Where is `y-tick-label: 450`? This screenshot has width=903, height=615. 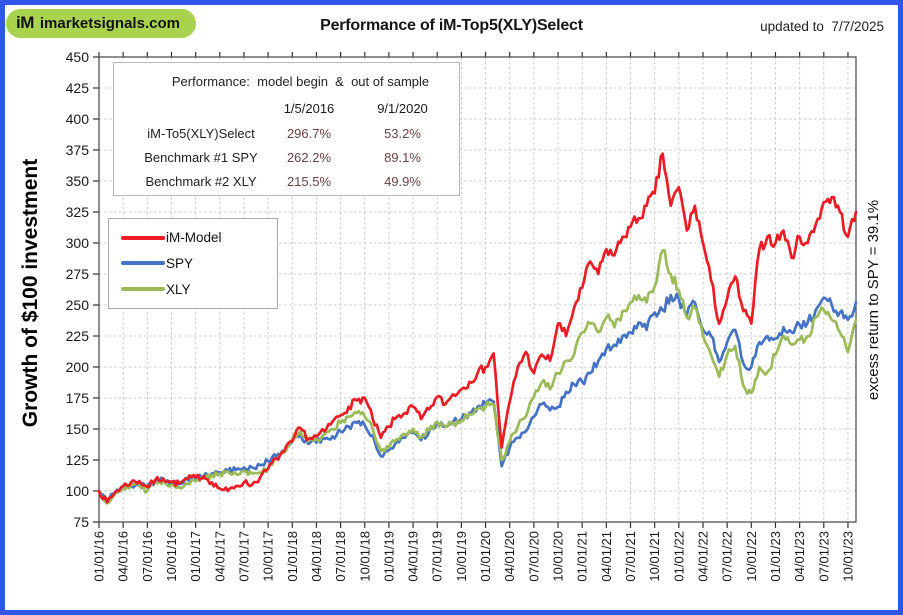 y-tick-label: 450 is located at coordinates (78, 57).